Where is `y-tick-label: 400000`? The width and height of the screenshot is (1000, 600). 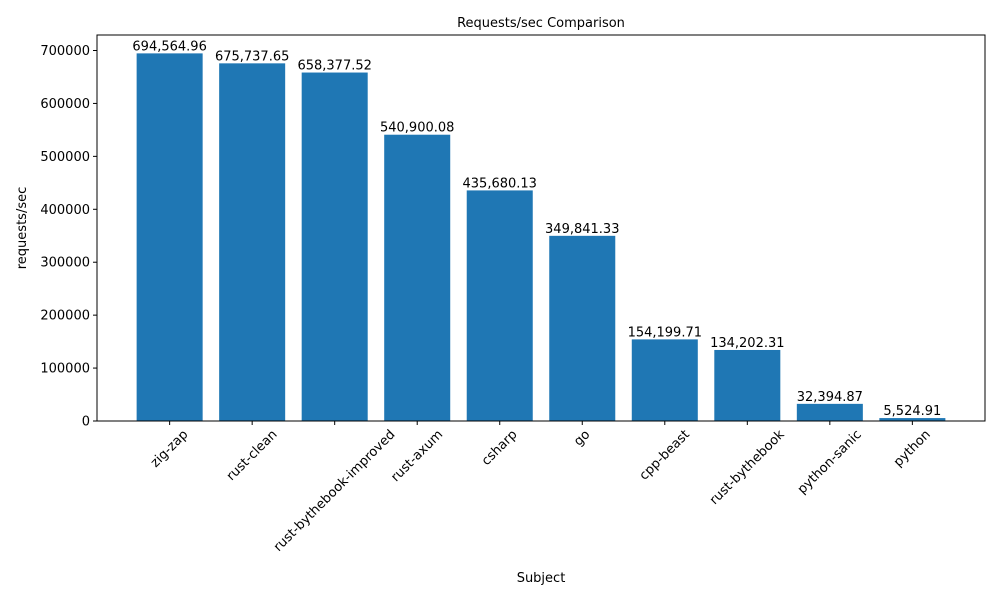 y-tick-label: 400000 is located at coordinates (65, 210).